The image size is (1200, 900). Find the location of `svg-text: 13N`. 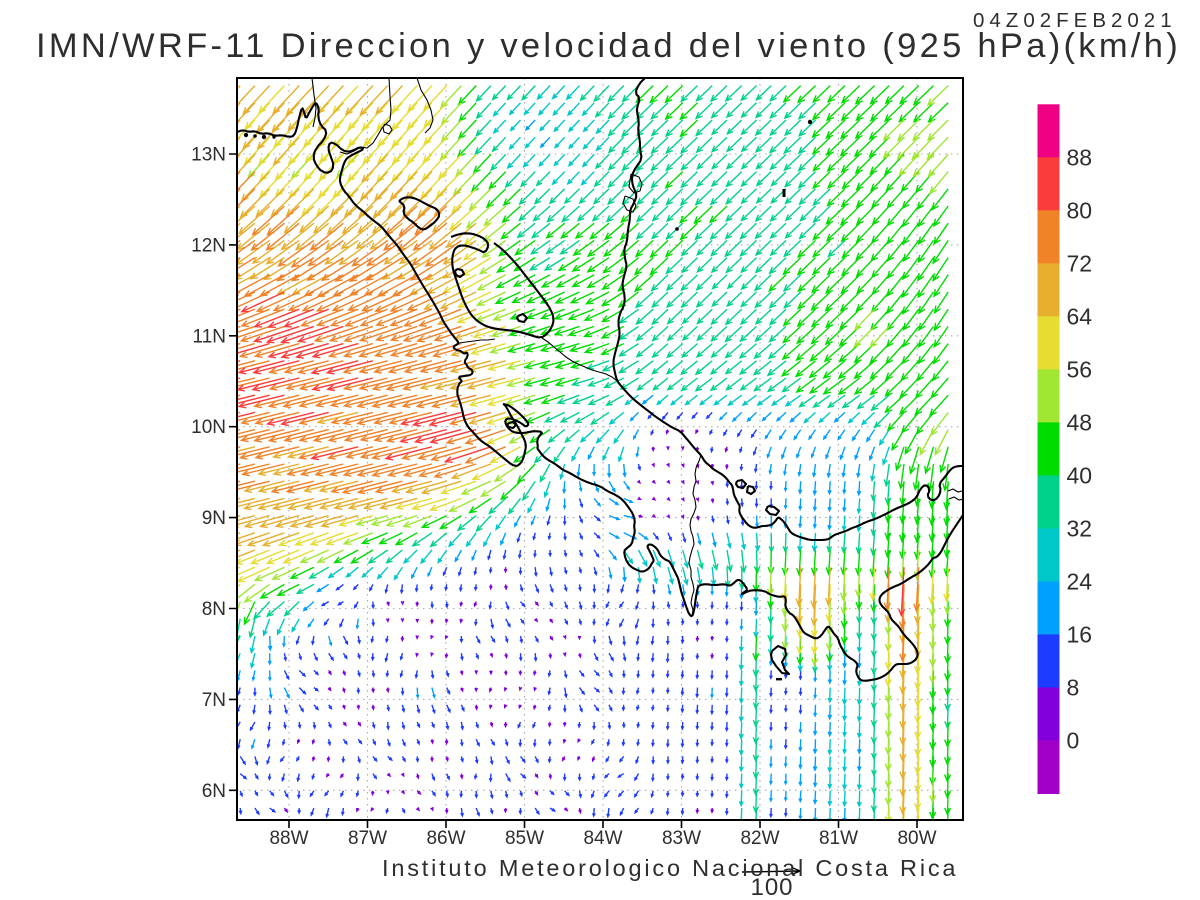

svg-text: 13N is located at coordinates (208, 155).